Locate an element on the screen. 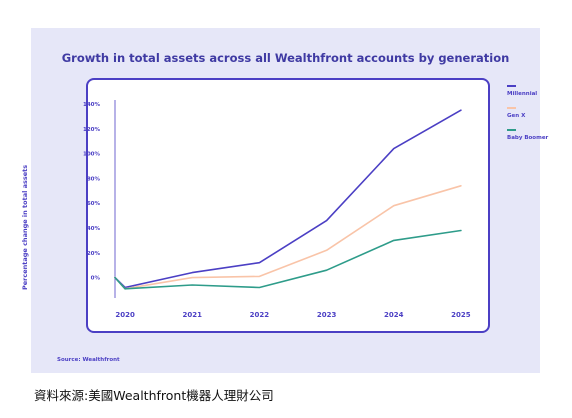 The width and height of the screenshot is (572, 418). x-tick-label: 2023 is located at coordinates (327, 315).